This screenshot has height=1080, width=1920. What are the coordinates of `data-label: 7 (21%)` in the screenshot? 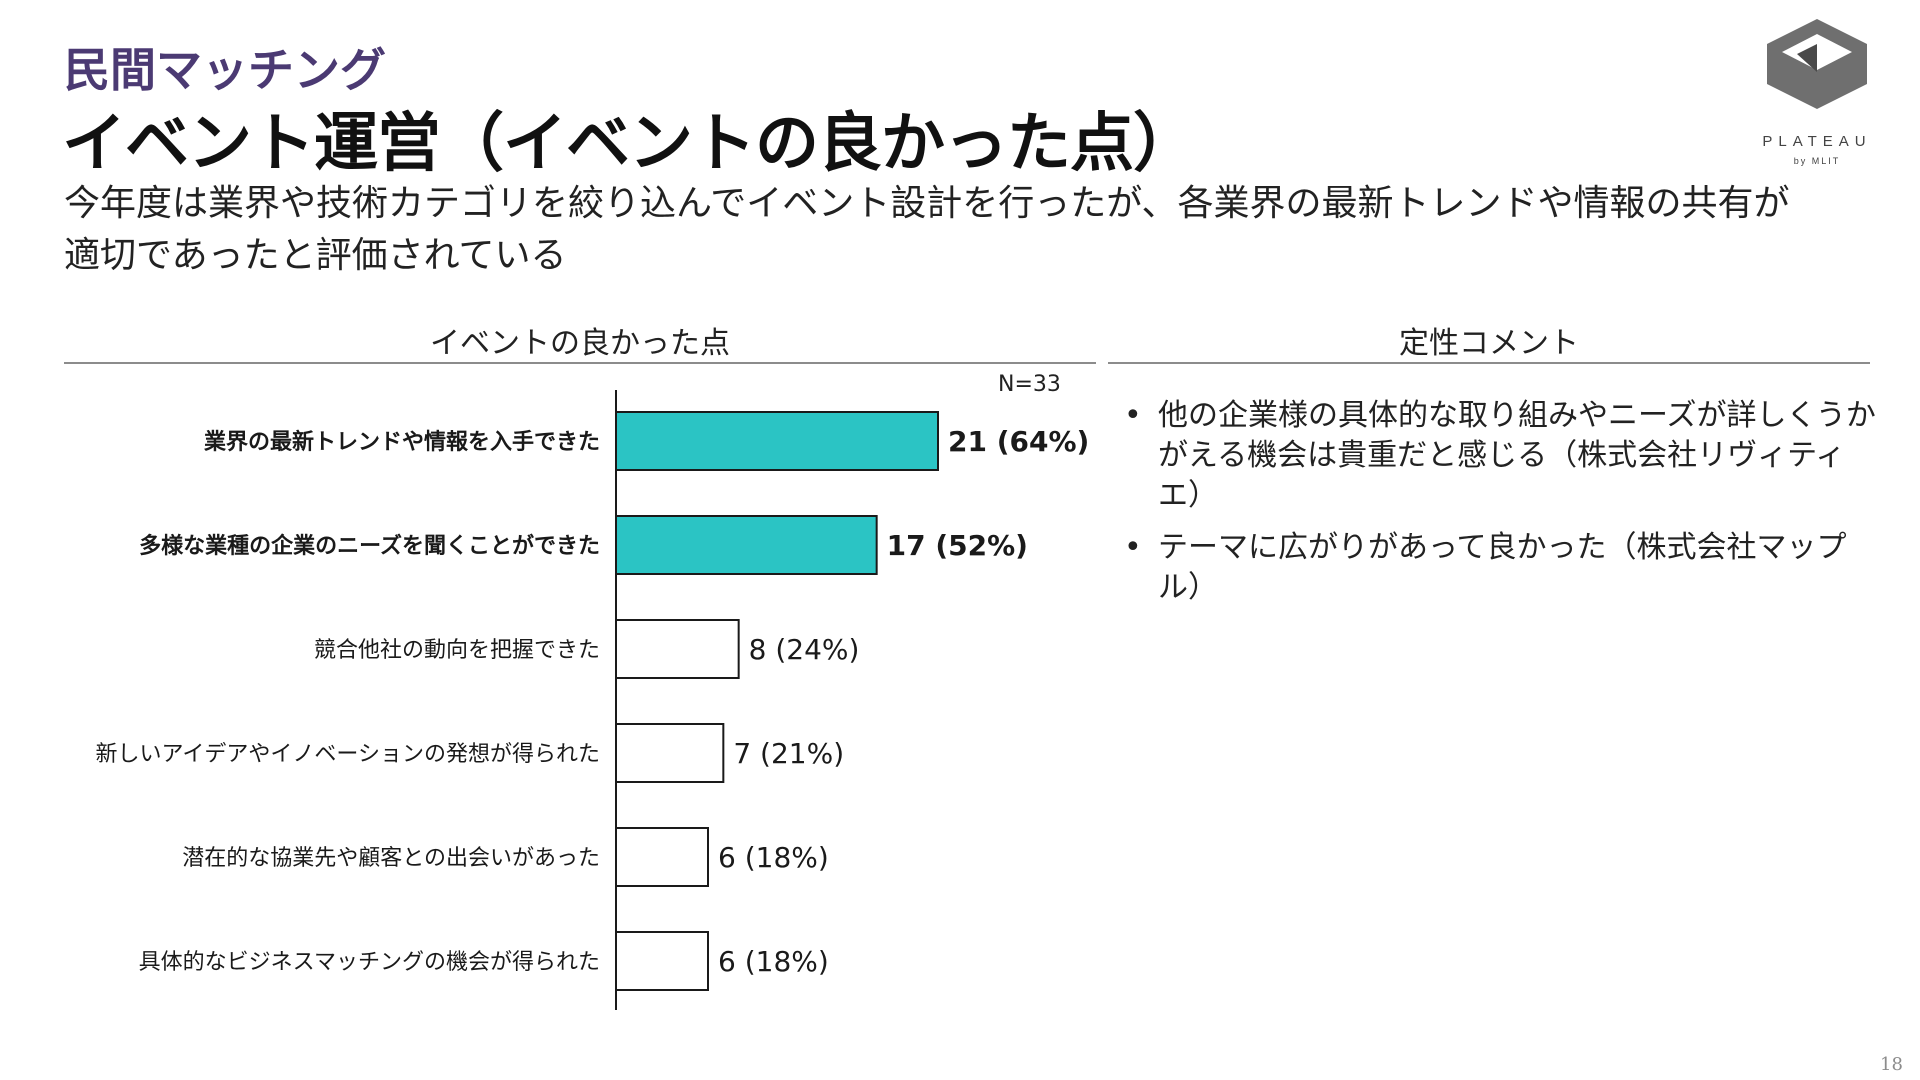 It's located at (788, 753).